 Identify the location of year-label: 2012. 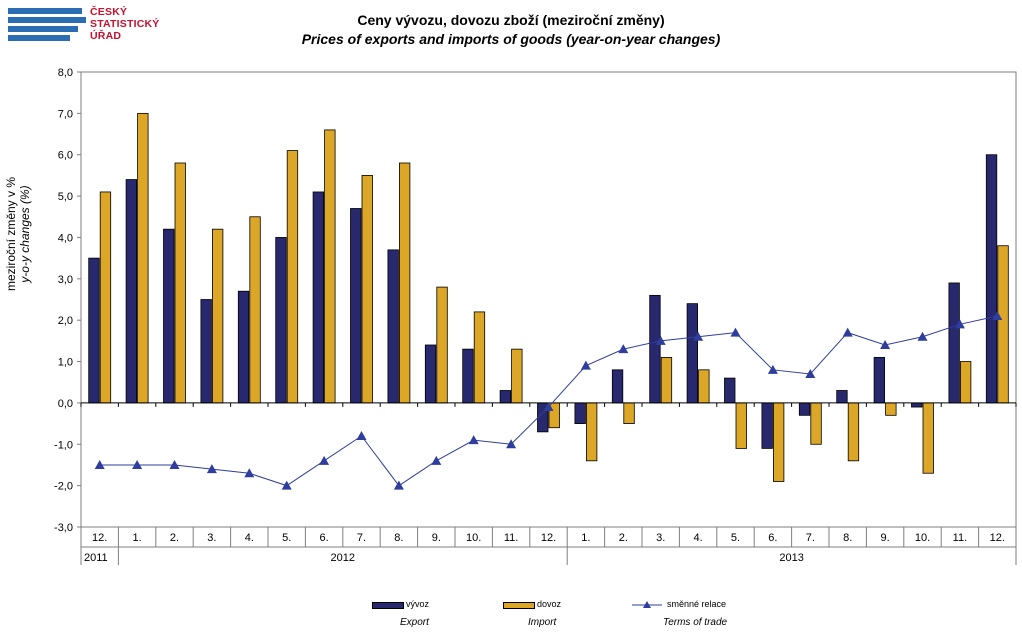
(343, 558).